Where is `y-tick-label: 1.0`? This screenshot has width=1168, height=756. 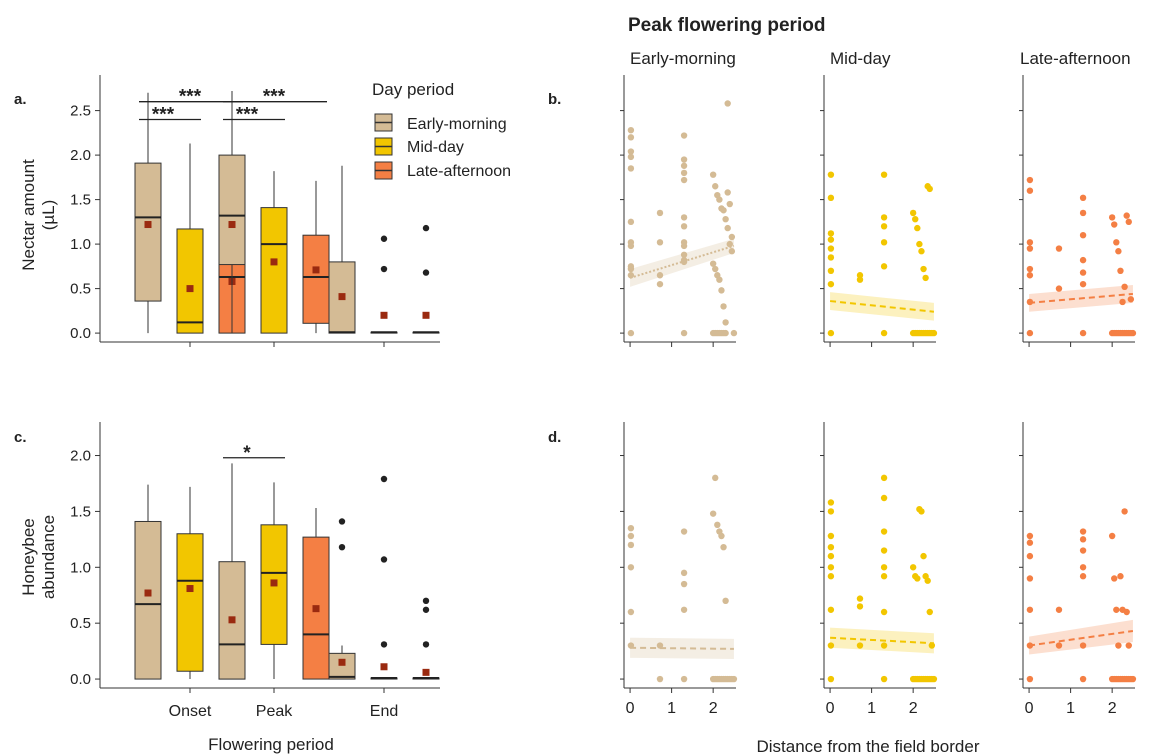
y-tick-label: 1.0 is located at coordinates (80, 567).